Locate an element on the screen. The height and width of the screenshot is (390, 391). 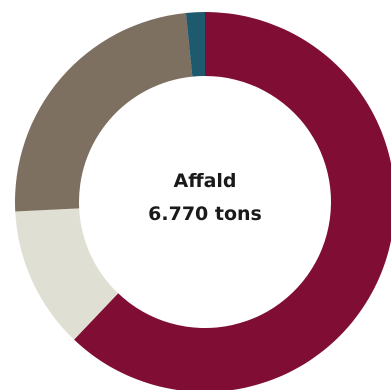
center-title: Affald is located at coordinates (205, 181).